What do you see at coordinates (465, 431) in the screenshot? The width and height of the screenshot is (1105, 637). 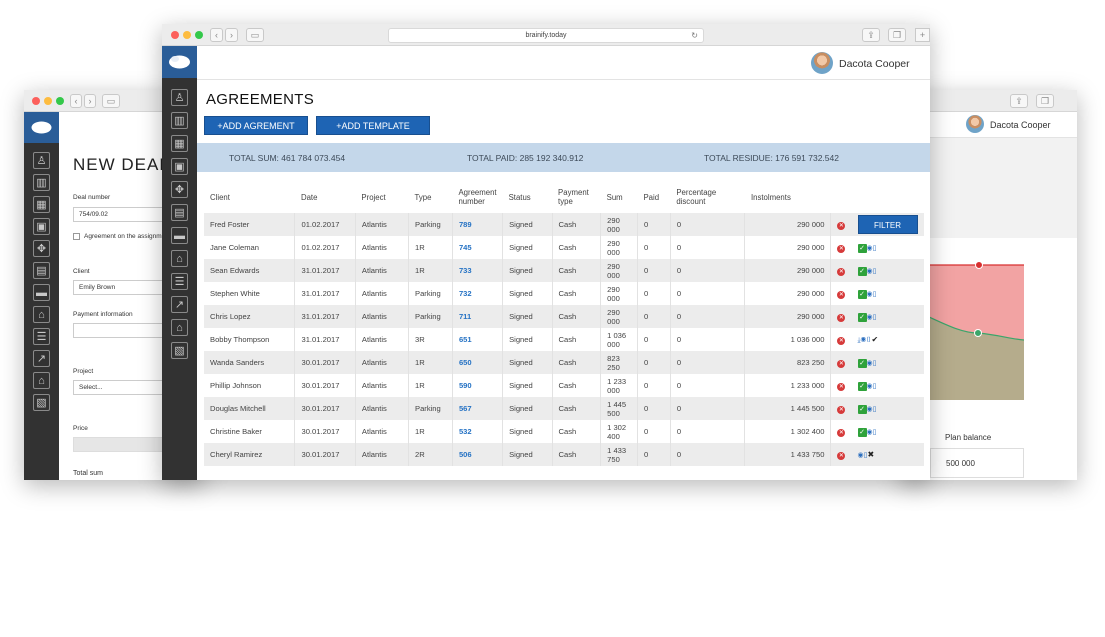 I see `agreement-number-link: 532` at bounding box center [465, 431].